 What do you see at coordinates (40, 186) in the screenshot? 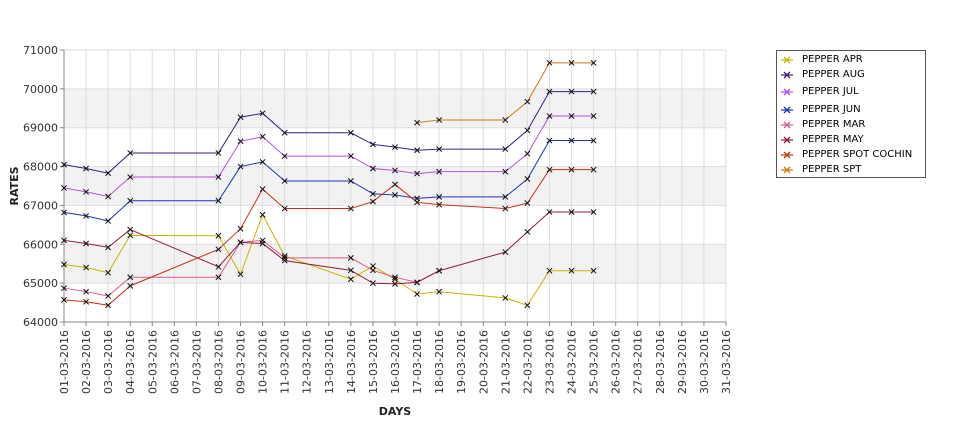
I see `y-tick-labels: 64000 65000 66000 67000 68000 69000 70000 71000` at bounding box center [40, 186].